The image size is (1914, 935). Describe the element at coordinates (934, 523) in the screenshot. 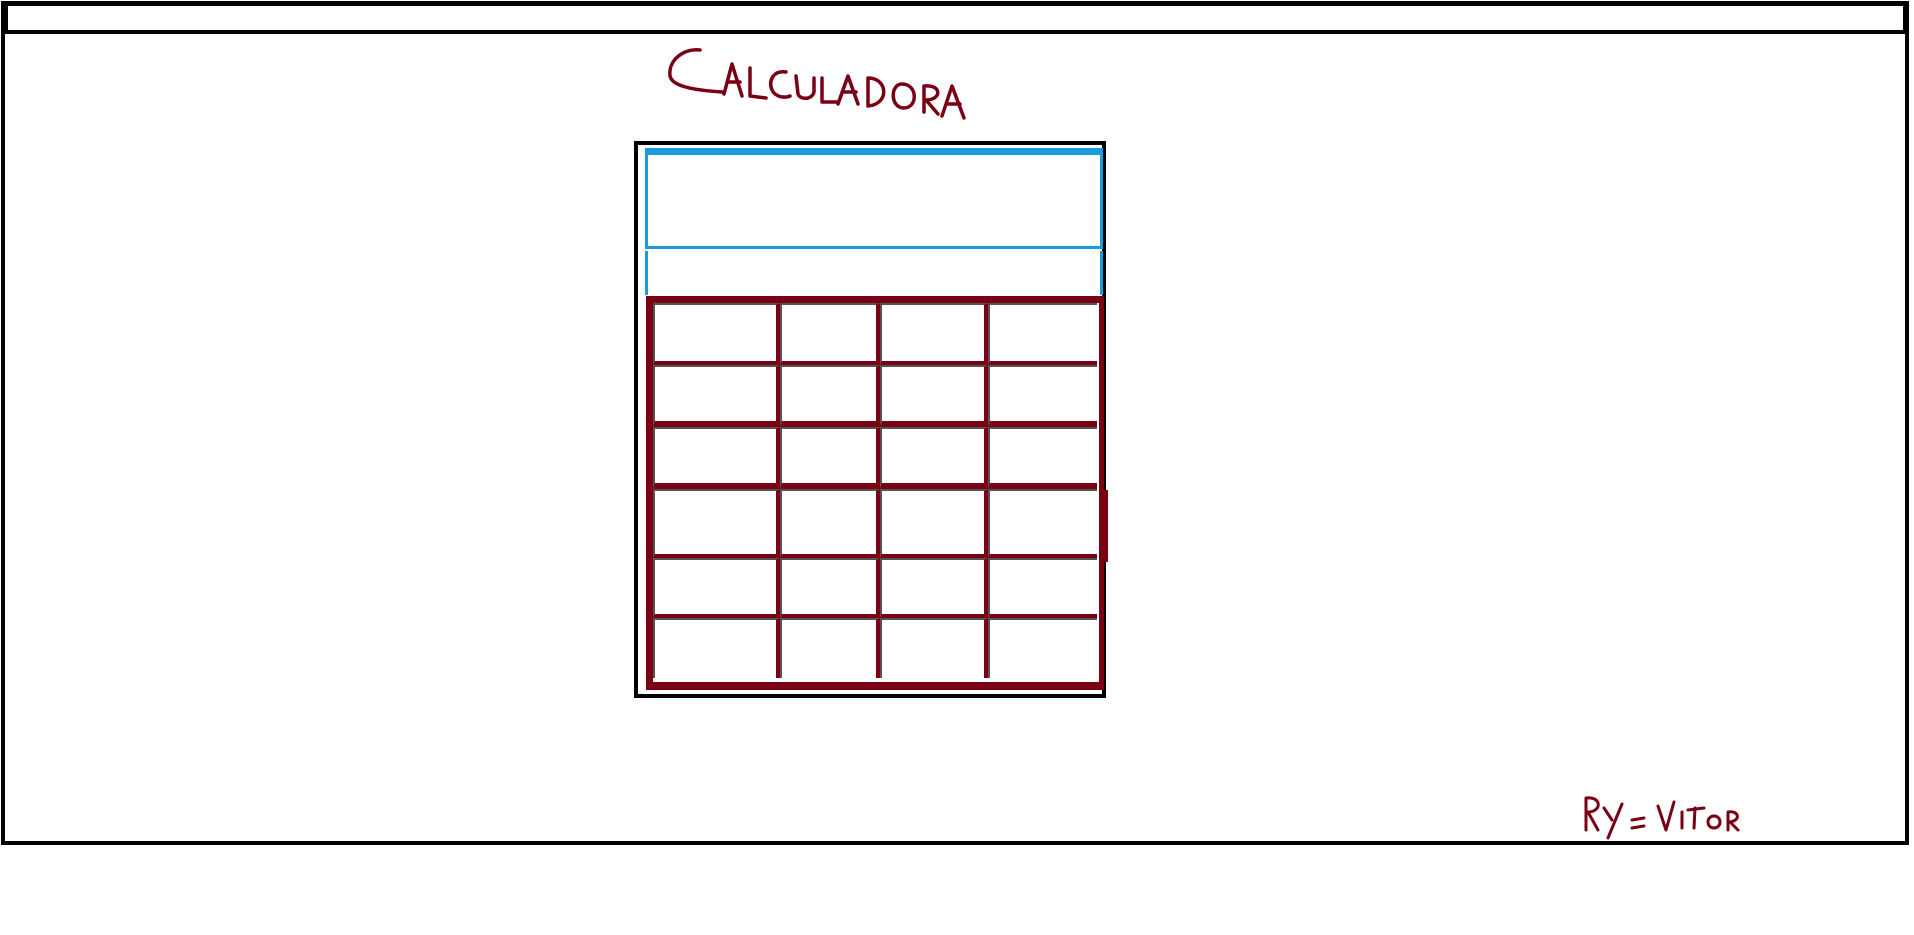

I see `calc-key-r4c3` at that location.